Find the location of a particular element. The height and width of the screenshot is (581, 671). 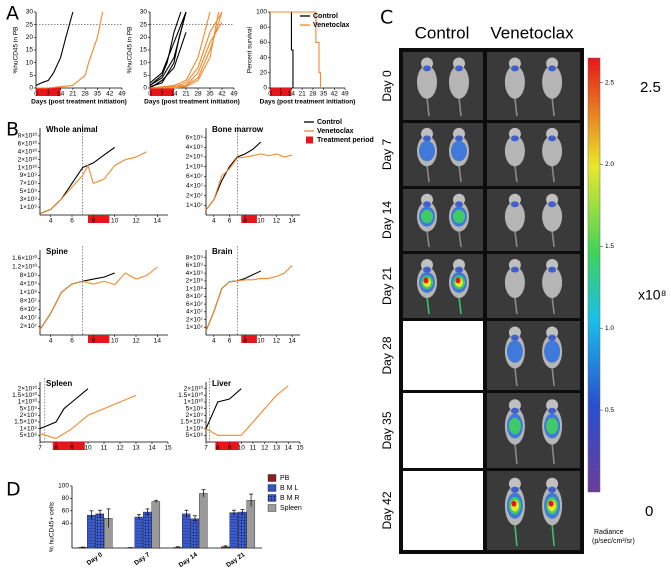

y-tick-label: 4×10¹⁰ is located at coordinates (28, 151).